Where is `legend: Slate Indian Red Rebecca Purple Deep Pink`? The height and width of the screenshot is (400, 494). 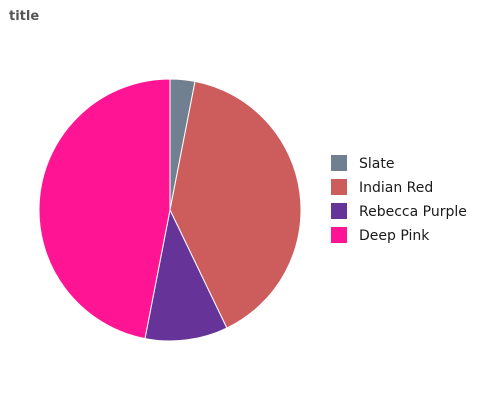 legend: Slate Indian Red Rebecca Purple Deep Pink is located at coordinates (399, 199).